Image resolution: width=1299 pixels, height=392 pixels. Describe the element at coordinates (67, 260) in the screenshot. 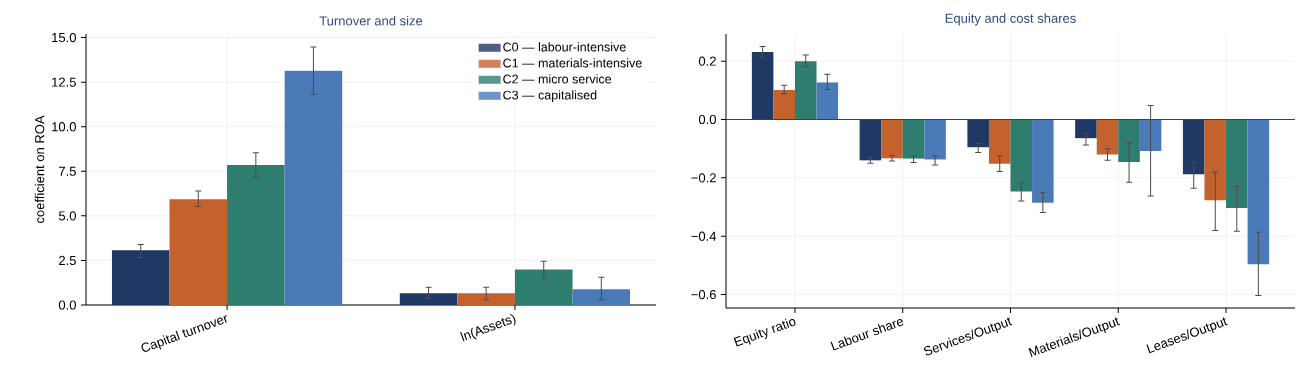

I see `y-tick-label: 2.5` at that location.